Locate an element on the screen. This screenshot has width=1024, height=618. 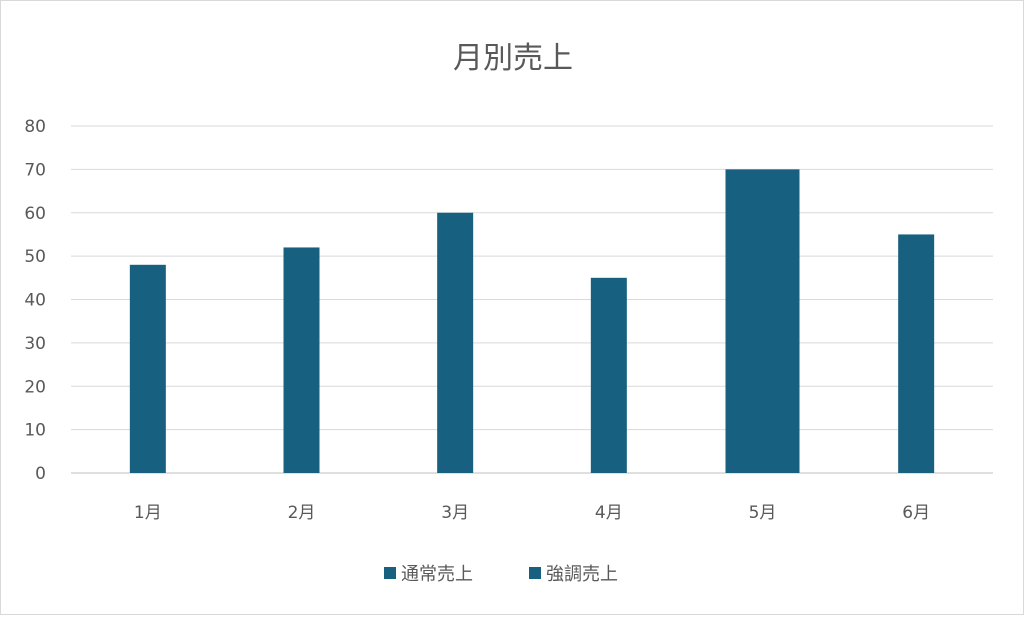
legend-label: 強調売上 is located at coordinates (582, 574).